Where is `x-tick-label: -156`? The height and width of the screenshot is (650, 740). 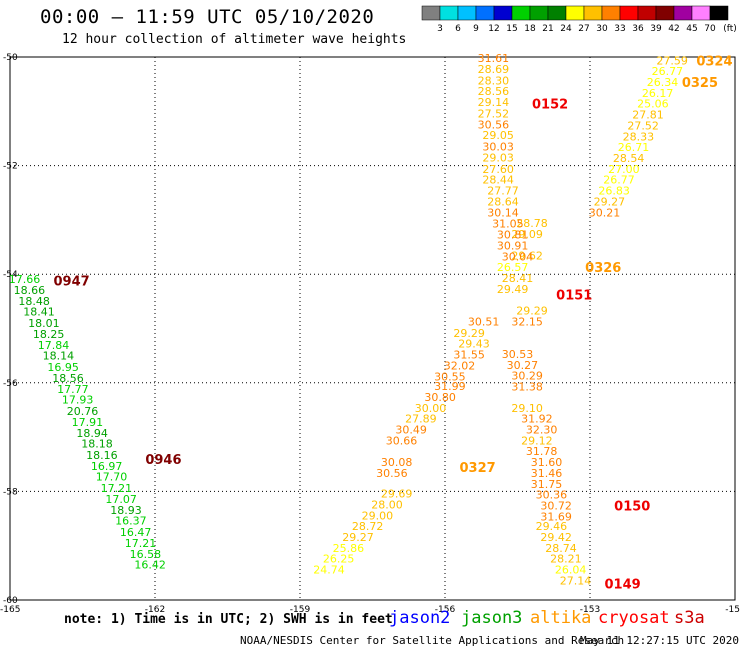 x-tick-label: -156 is located at coordinates (445, 610).